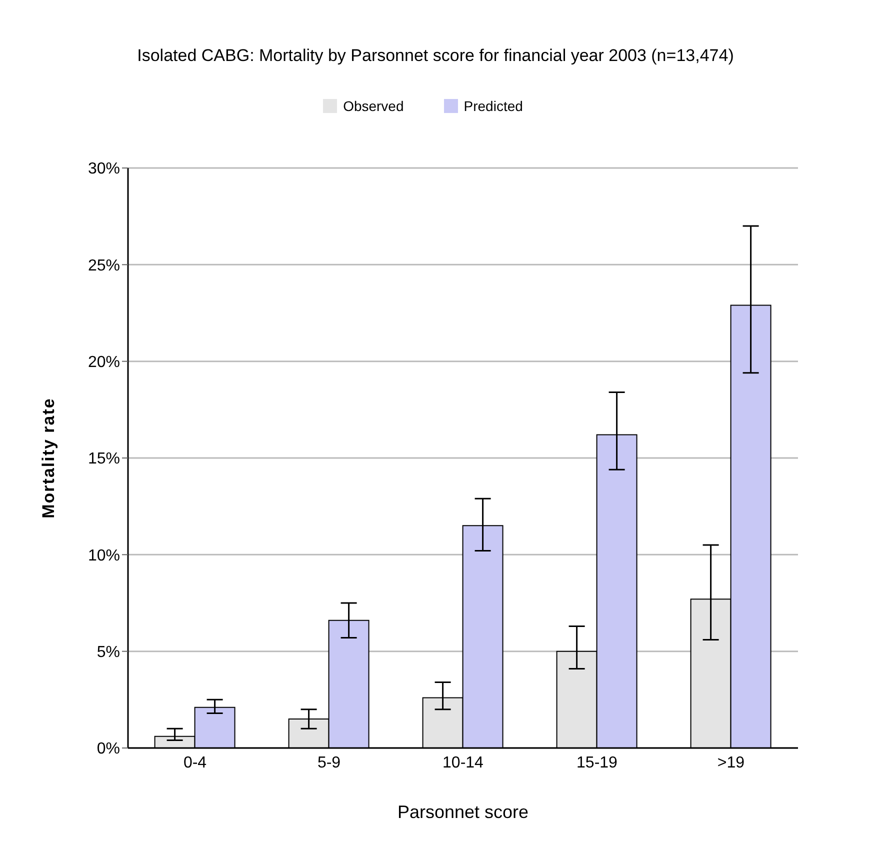  I want to click on y-tick-label: 20%, so click(104, 363).